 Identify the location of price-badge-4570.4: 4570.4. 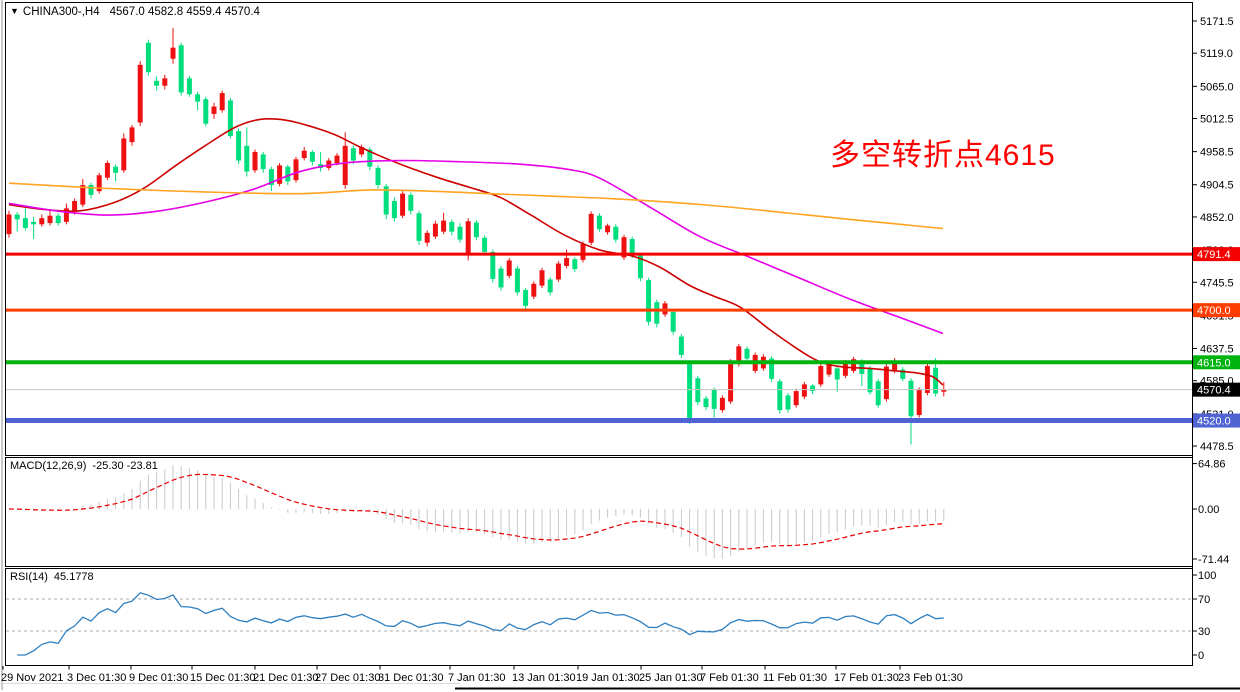
(1216, 389).